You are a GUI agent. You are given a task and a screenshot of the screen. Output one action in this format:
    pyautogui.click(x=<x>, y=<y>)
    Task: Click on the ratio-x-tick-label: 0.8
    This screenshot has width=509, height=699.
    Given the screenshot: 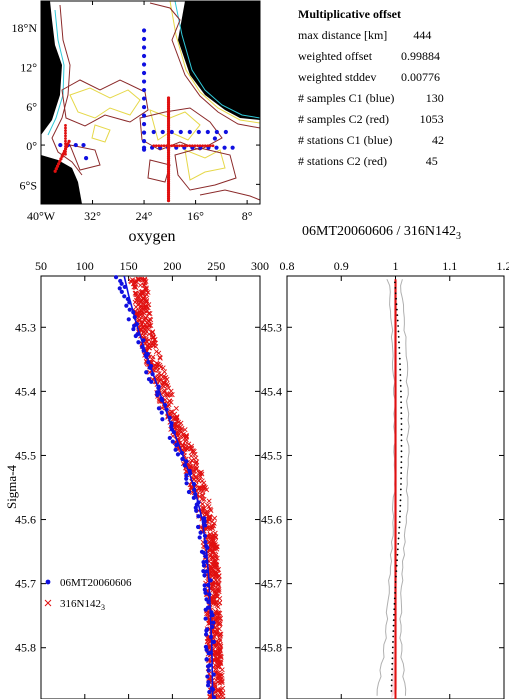 What is the action you would take?
    pyautogui.click(x=287, y=266)
    